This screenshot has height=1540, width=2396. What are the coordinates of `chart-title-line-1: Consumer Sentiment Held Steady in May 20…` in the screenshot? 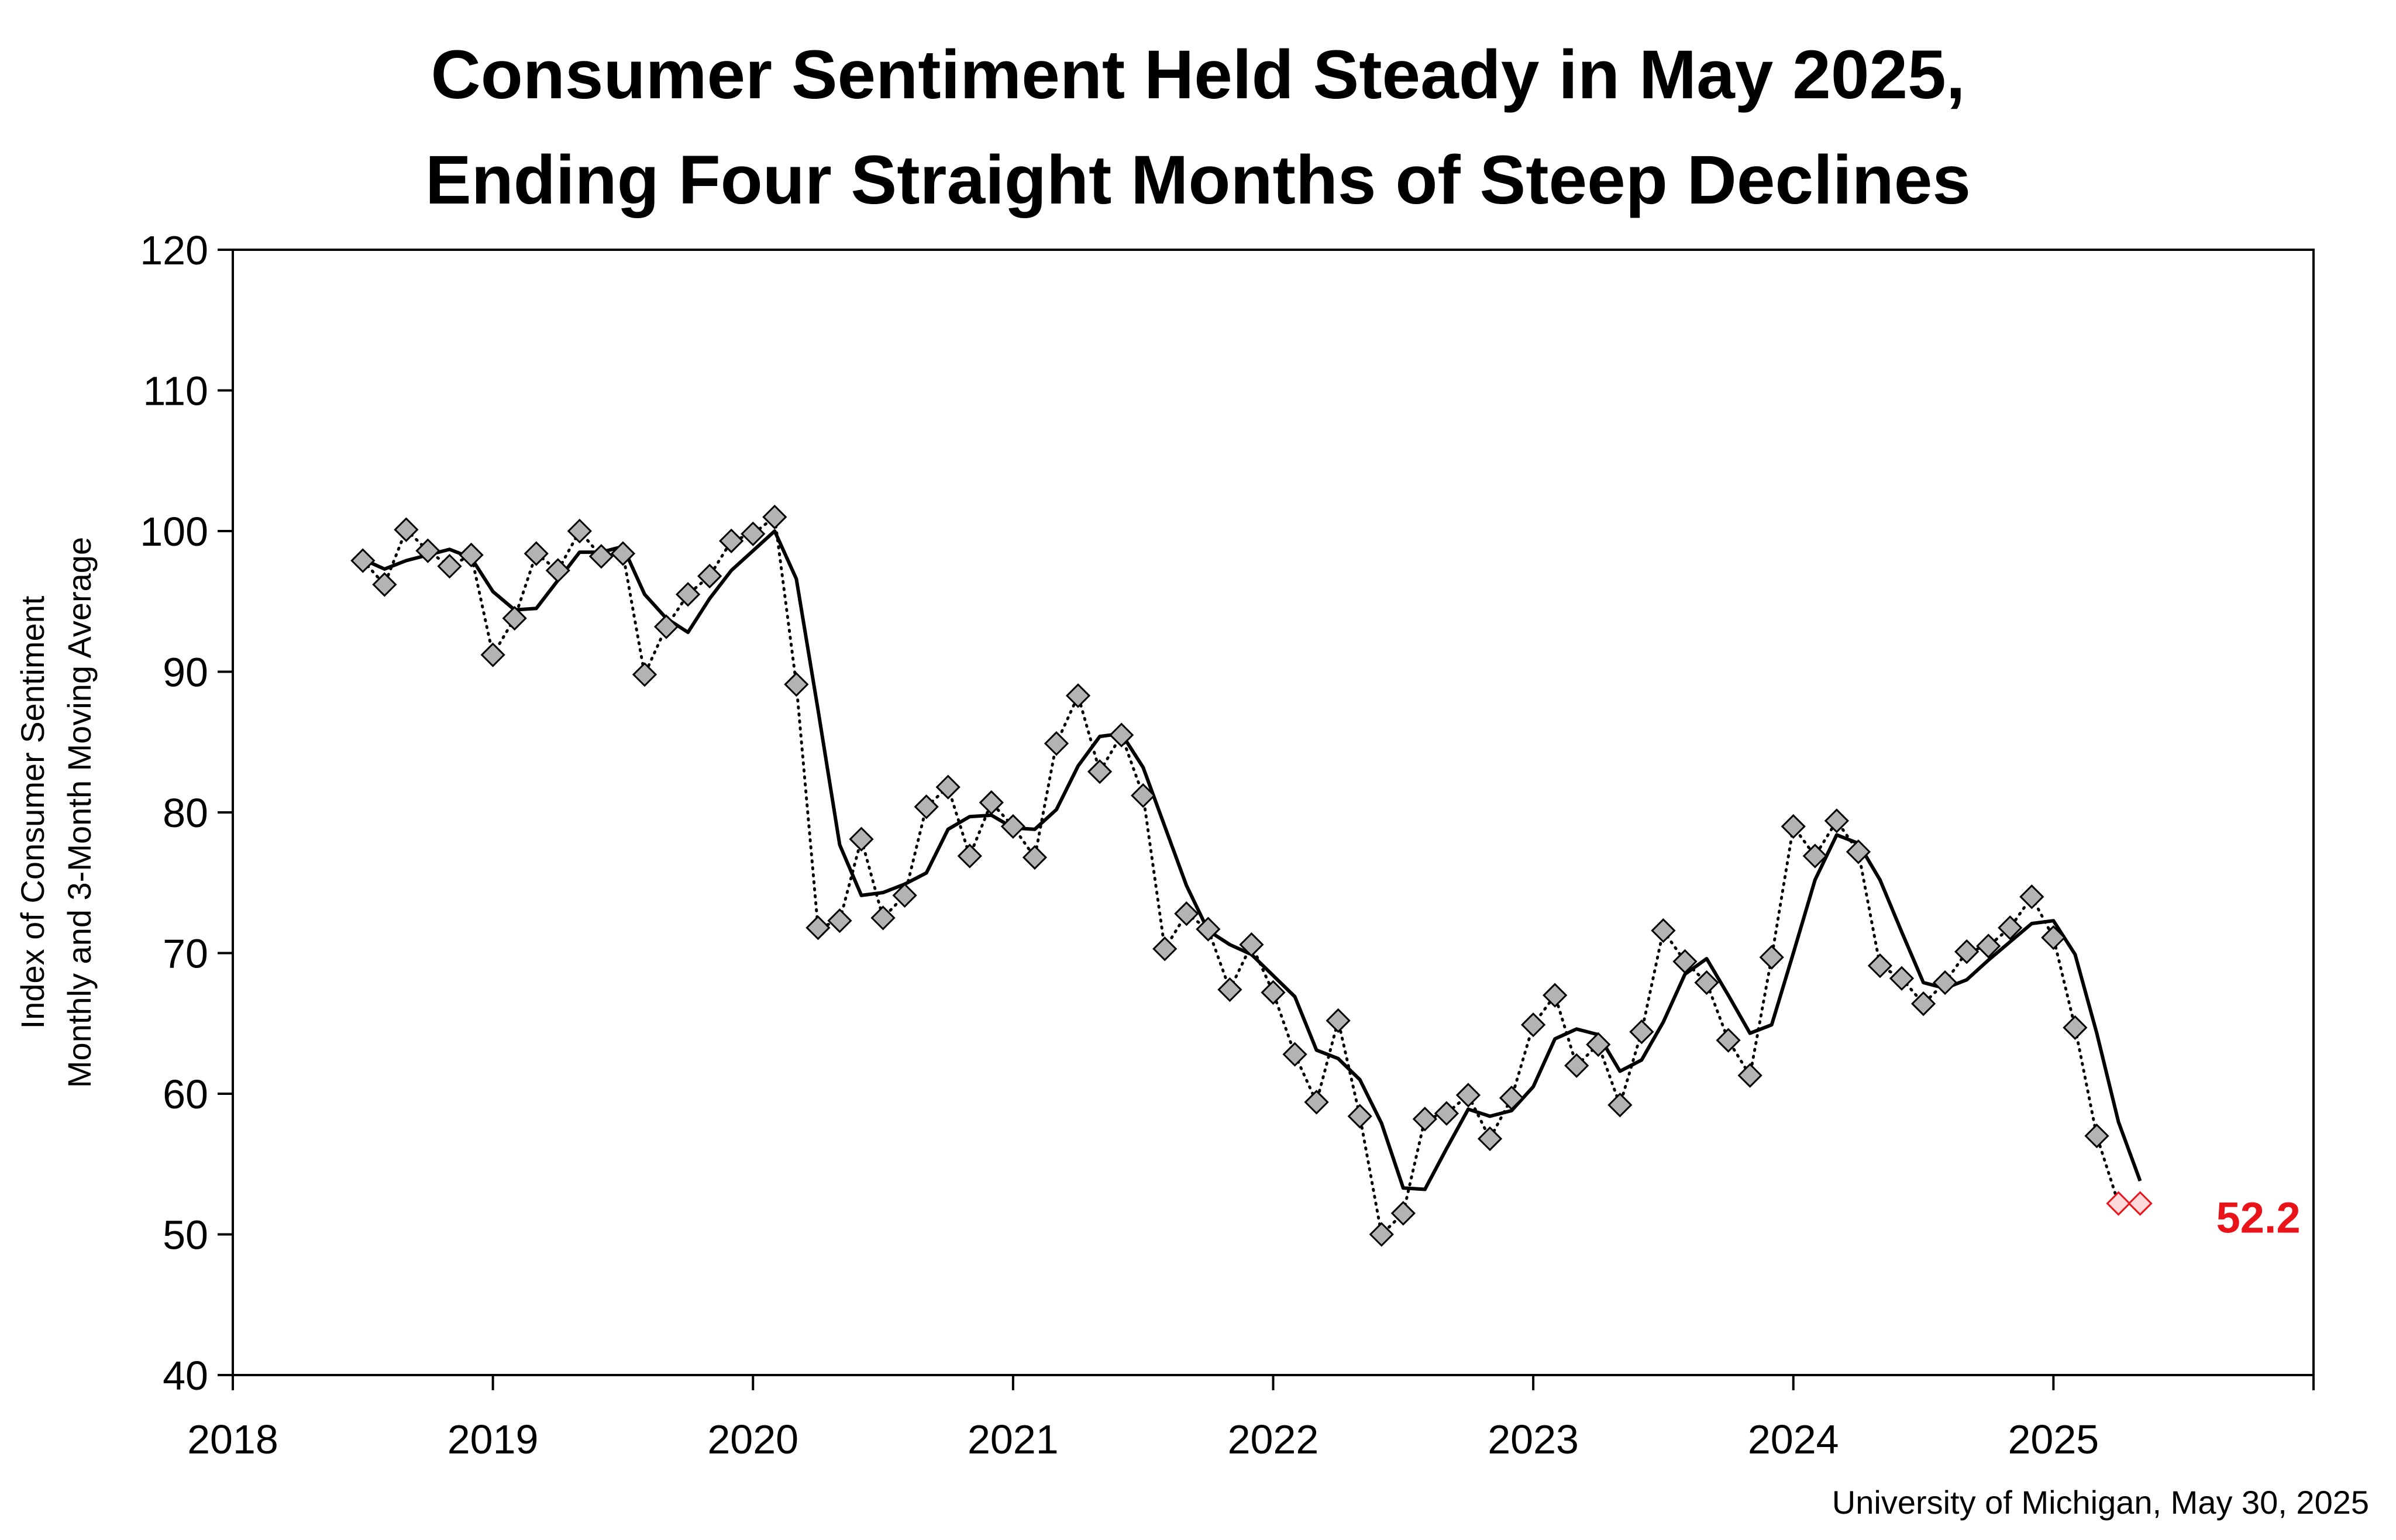 It's located at (1198, 74).